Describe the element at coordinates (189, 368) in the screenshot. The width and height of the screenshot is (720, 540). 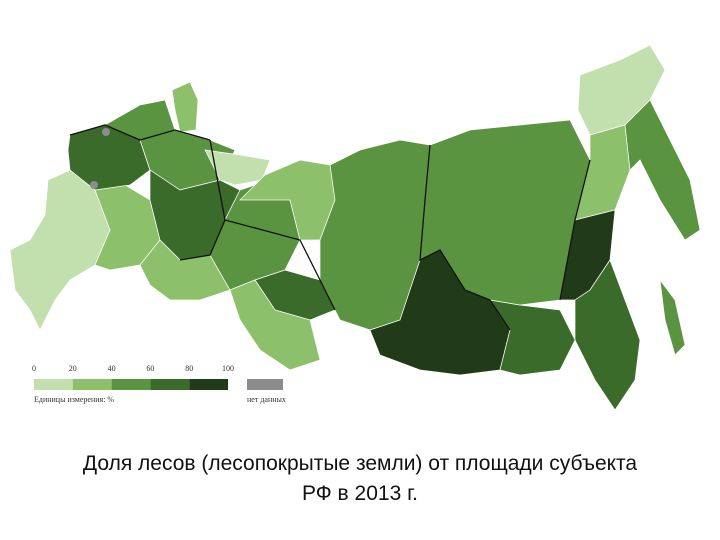
I see `legend-tick-label: 80` at that location.